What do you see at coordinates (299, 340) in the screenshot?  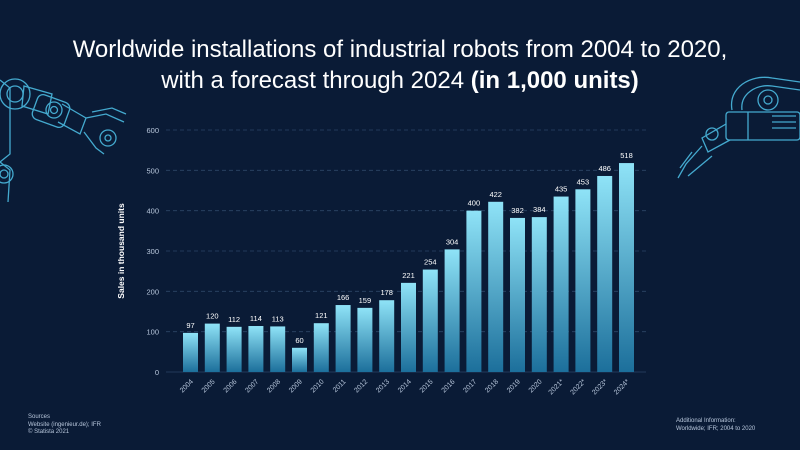 I see `data-label: 60` at bounding box center [299, 340].